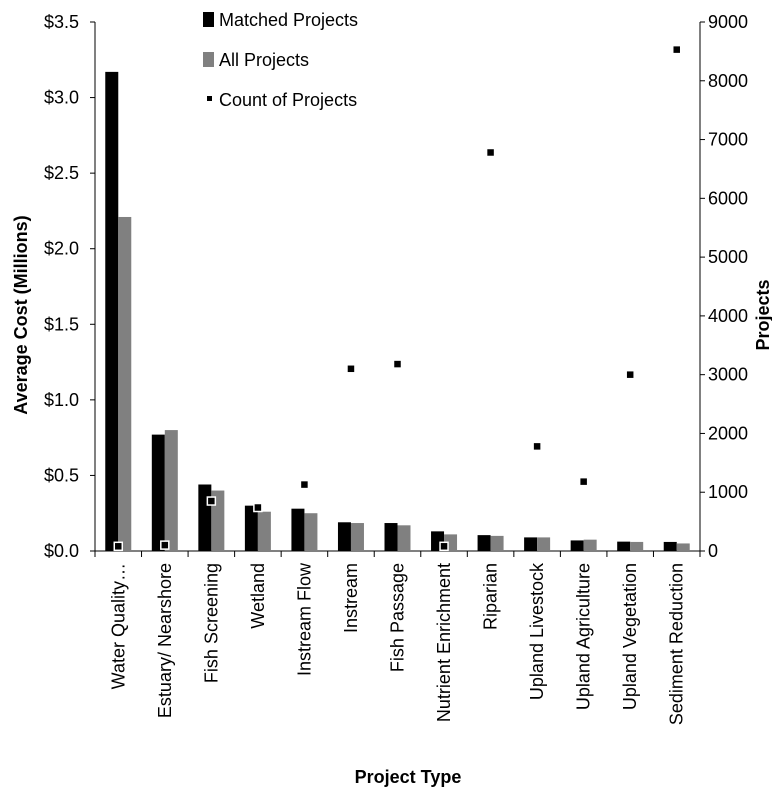 The width and height of the screenshot is (772, 794). Describe the element at coordinates (728, 492) in the screenshot. I see `right-tick-label: 1000` at that location.